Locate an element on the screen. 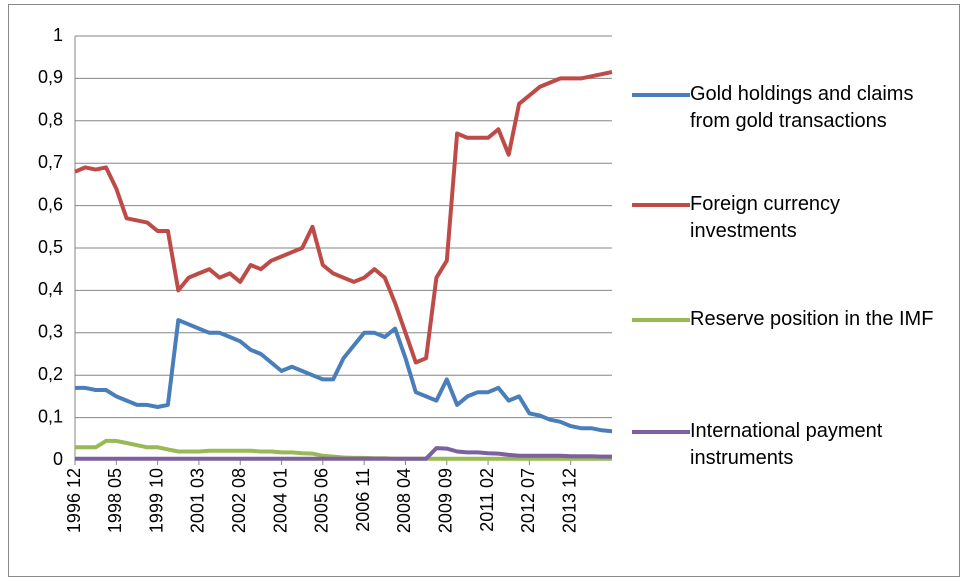 This screenshot has height=581, width=968. y-tick-label: 0,9 is located at coordinates (50, 77).